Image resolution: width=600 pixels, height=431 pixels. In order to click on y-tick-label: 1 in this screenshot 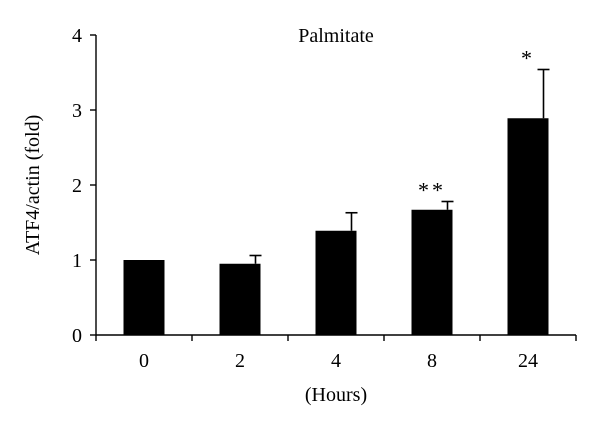, I will do `click(77, 261)`.